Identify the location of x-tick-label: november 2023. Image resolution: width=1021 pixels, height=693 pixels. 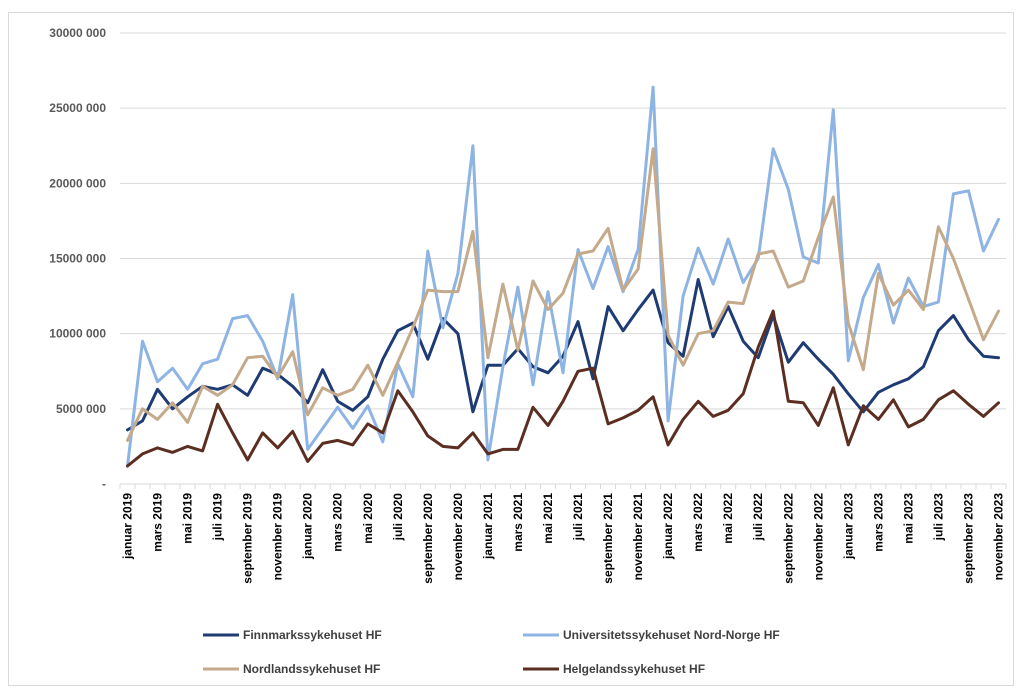
(998, 537).